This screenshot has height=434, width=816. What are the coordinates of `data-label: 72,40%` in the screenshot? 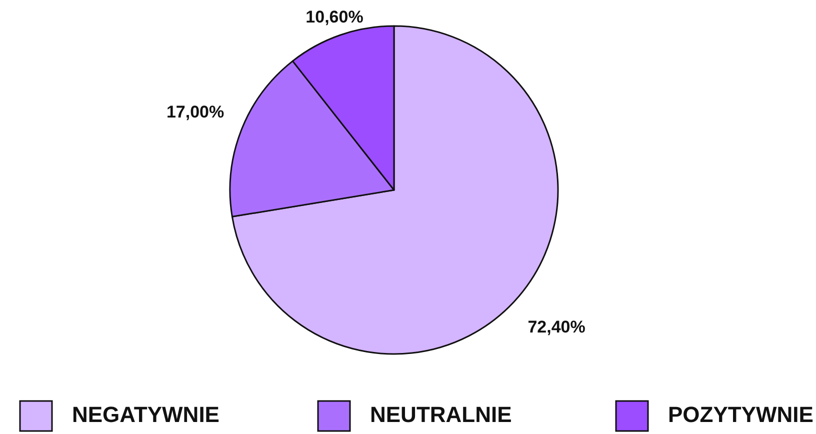 It's located at (557, 326).